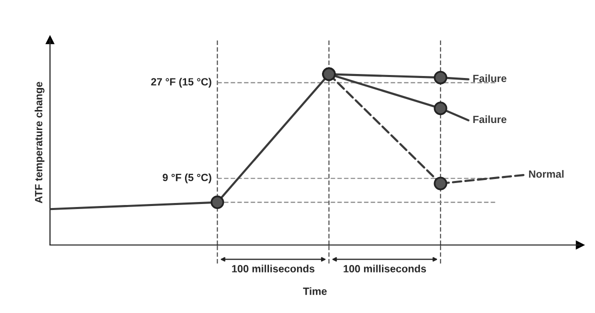  What do you see at coordinates (315, 291) in the screenshot?
I see `text: Time` at bounding box center [315, 291].